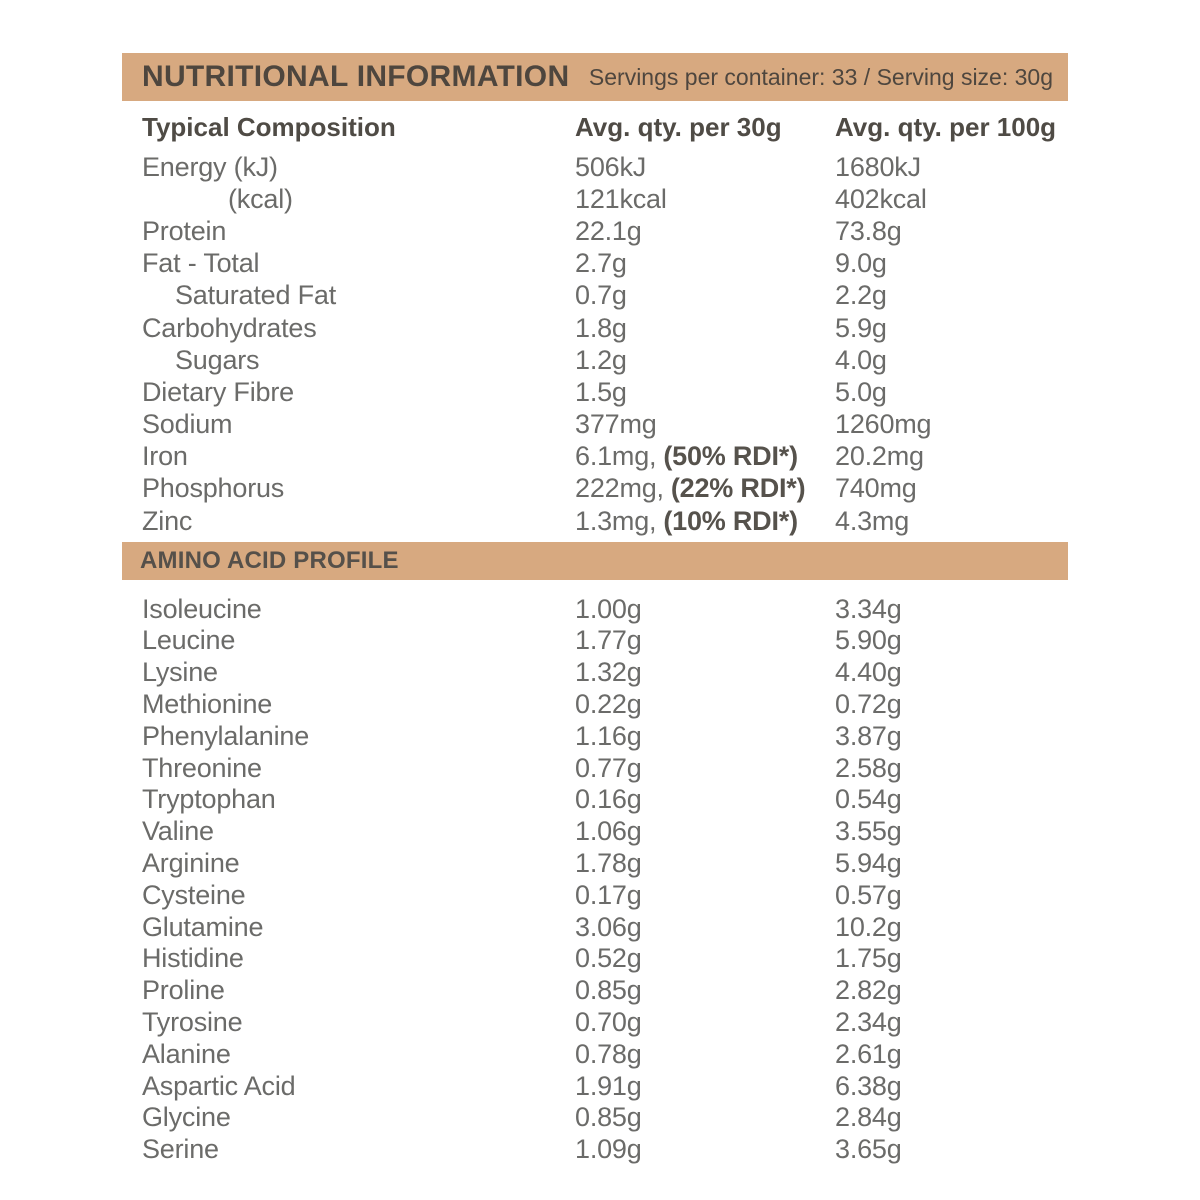 The height and width of the screenshot is (1200, 1200). I want to click on nutrient-label: Histidine, so click(193, 958).